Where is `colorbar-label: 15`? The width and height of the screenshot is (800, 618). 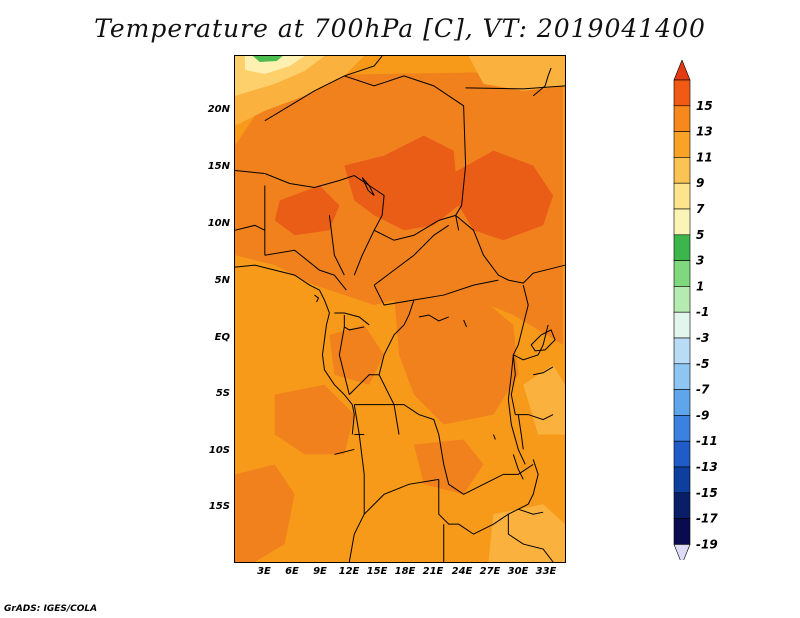 colorbar-label: 15 is located at coordinates (704, 106).